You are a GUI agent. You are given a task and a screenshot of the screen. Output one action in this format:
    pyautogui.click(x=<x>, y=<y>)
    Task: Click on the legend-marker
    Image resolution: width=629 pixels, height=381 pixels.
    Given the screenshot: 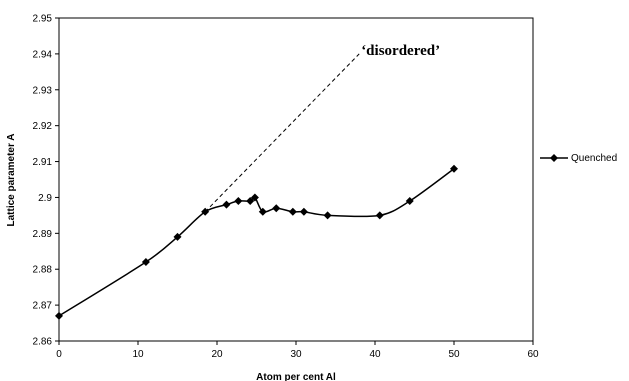 What is the action you would take?
    pyautogui.click(x=554, y=158)
    